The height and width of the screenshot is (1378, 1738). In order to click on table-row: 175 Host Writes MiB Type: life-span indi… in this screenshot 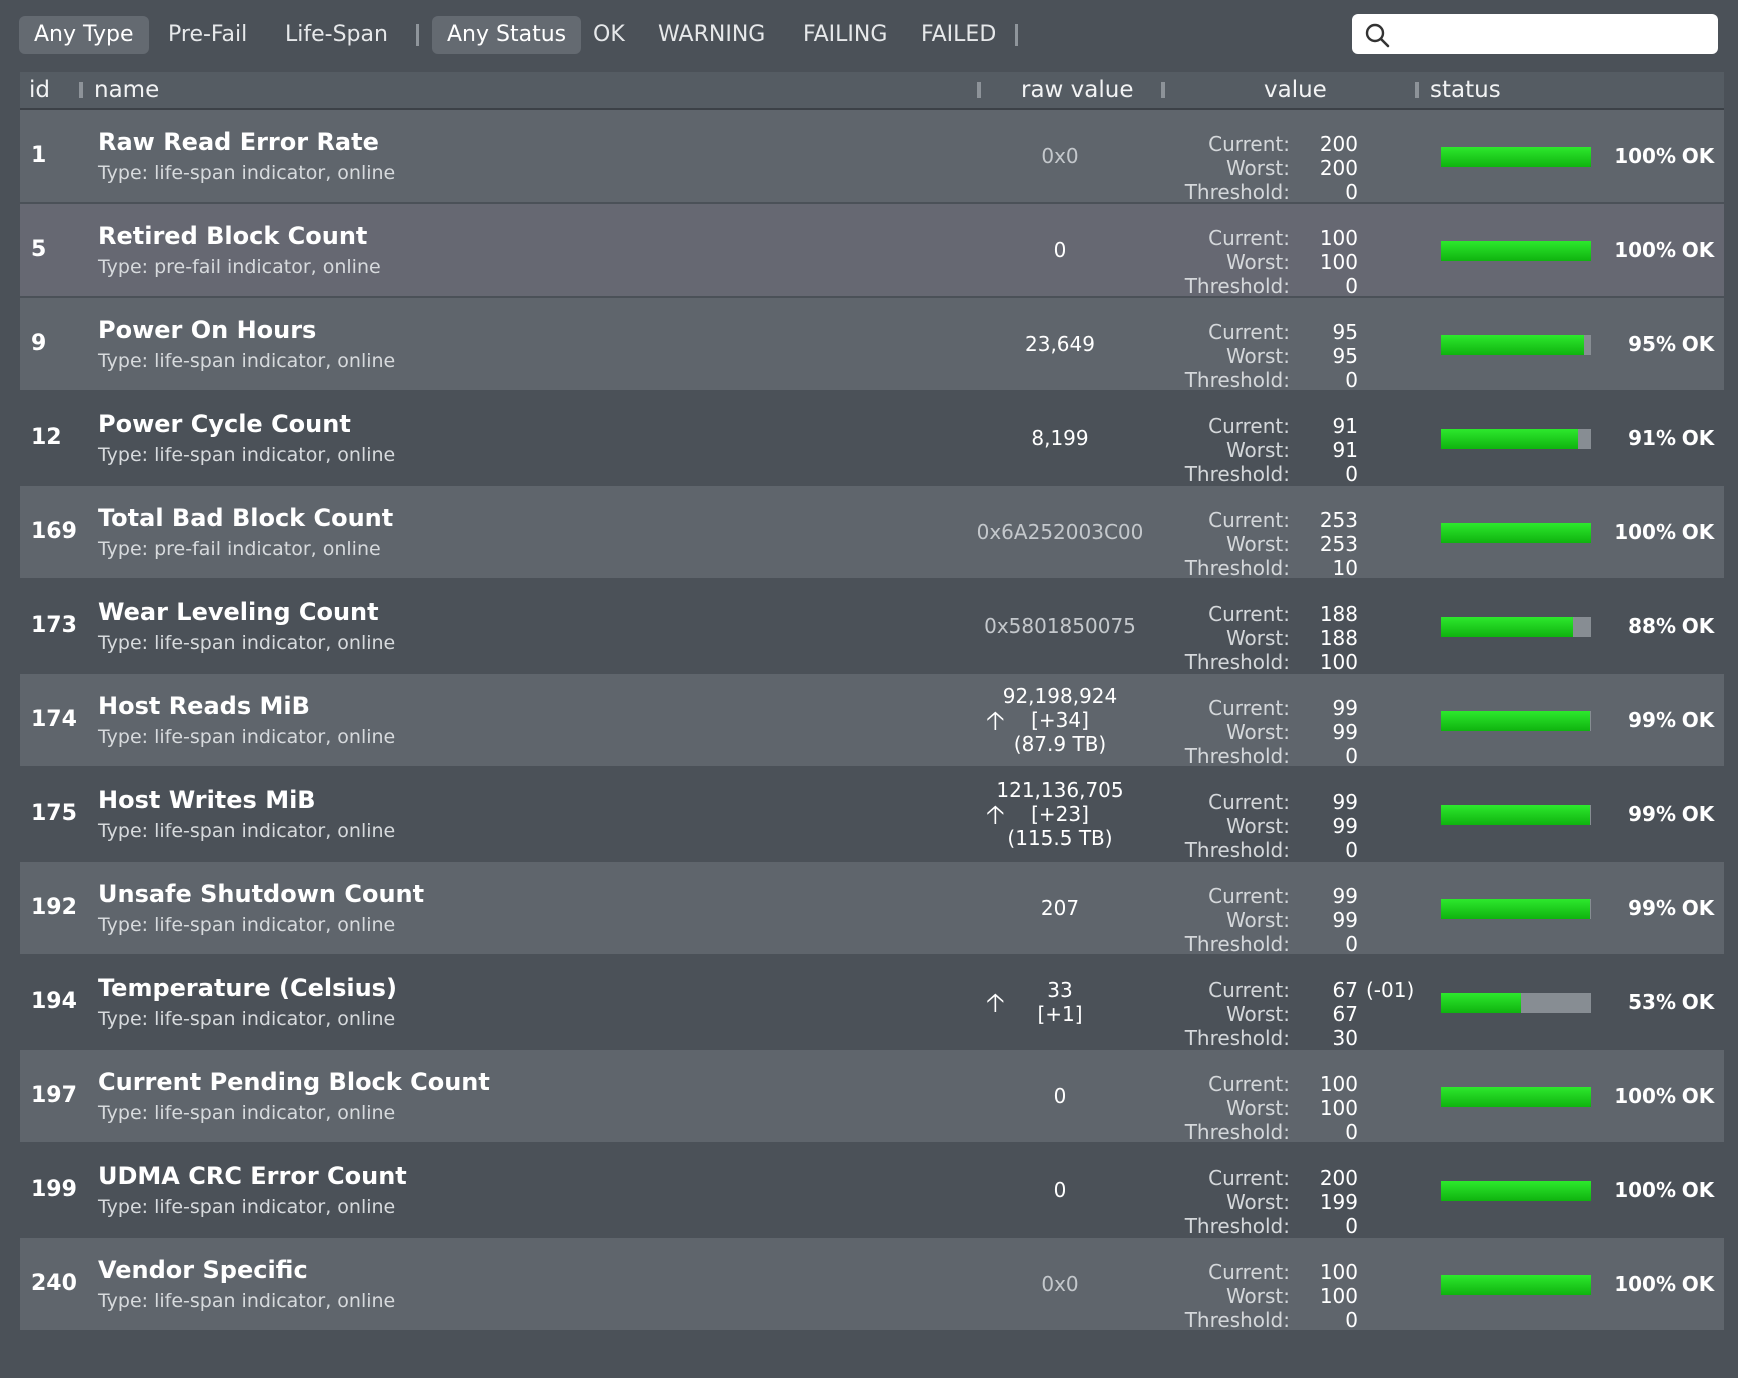, I will do `click(872, 814)`.